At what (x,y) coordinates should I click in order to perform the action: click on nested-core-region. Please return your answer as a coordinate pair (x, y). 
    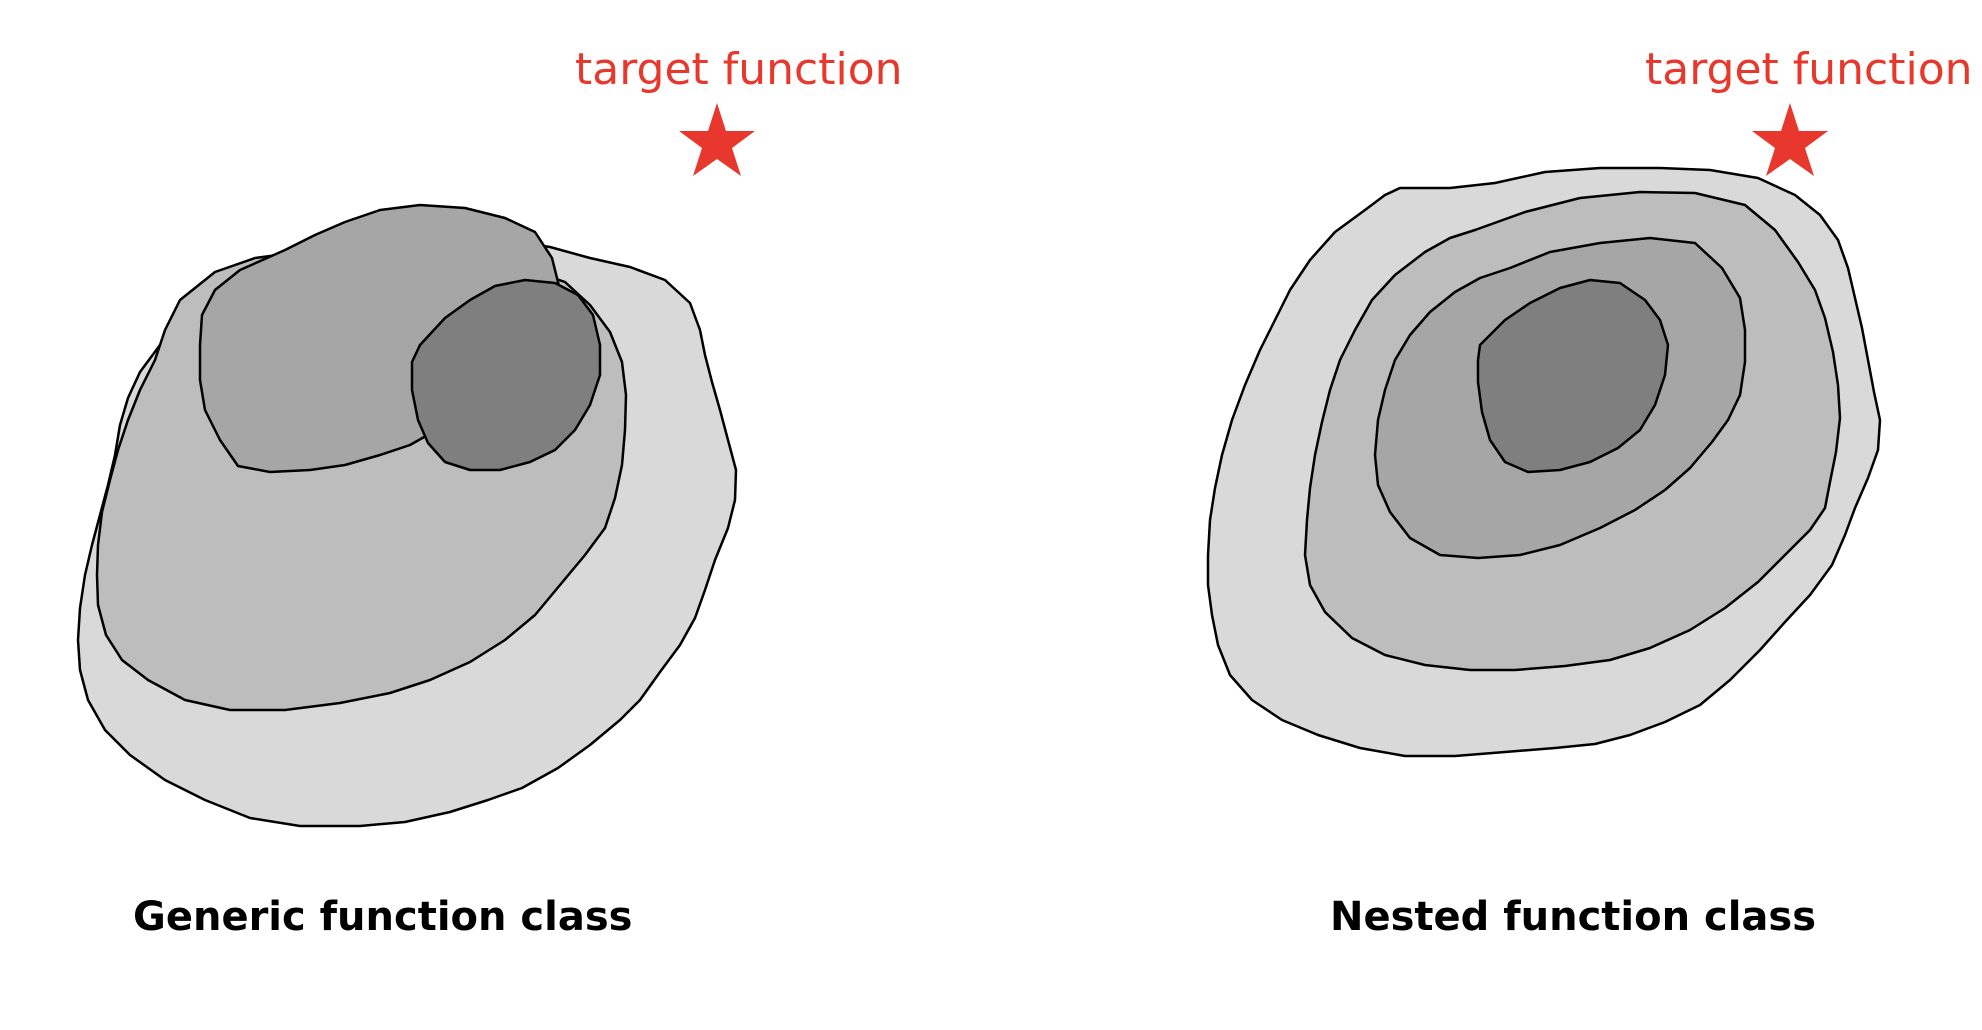
    Looking at the image, I should click on (1573, 376).